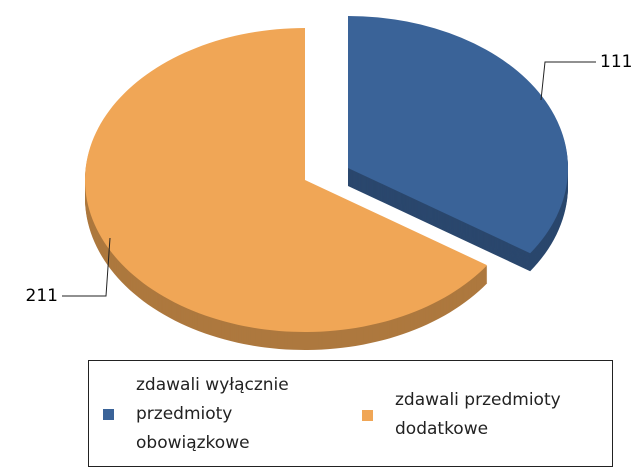  I want to click on legend-label: zdawali wyłącznie przedmioty obowiązkowe, so click(212, 414).